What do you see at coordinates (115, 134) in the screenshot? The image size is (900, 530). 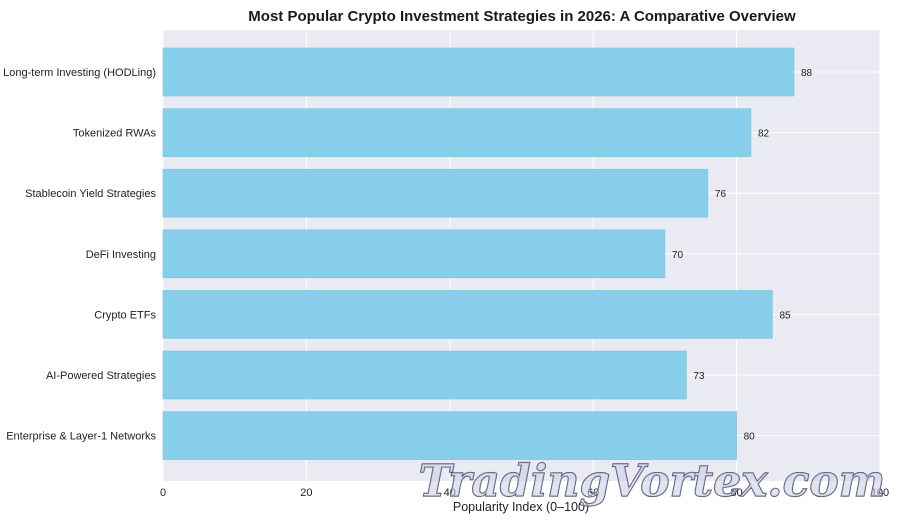 I see `category-label: Tokenized RWAs` at bounding box center [115, 134].